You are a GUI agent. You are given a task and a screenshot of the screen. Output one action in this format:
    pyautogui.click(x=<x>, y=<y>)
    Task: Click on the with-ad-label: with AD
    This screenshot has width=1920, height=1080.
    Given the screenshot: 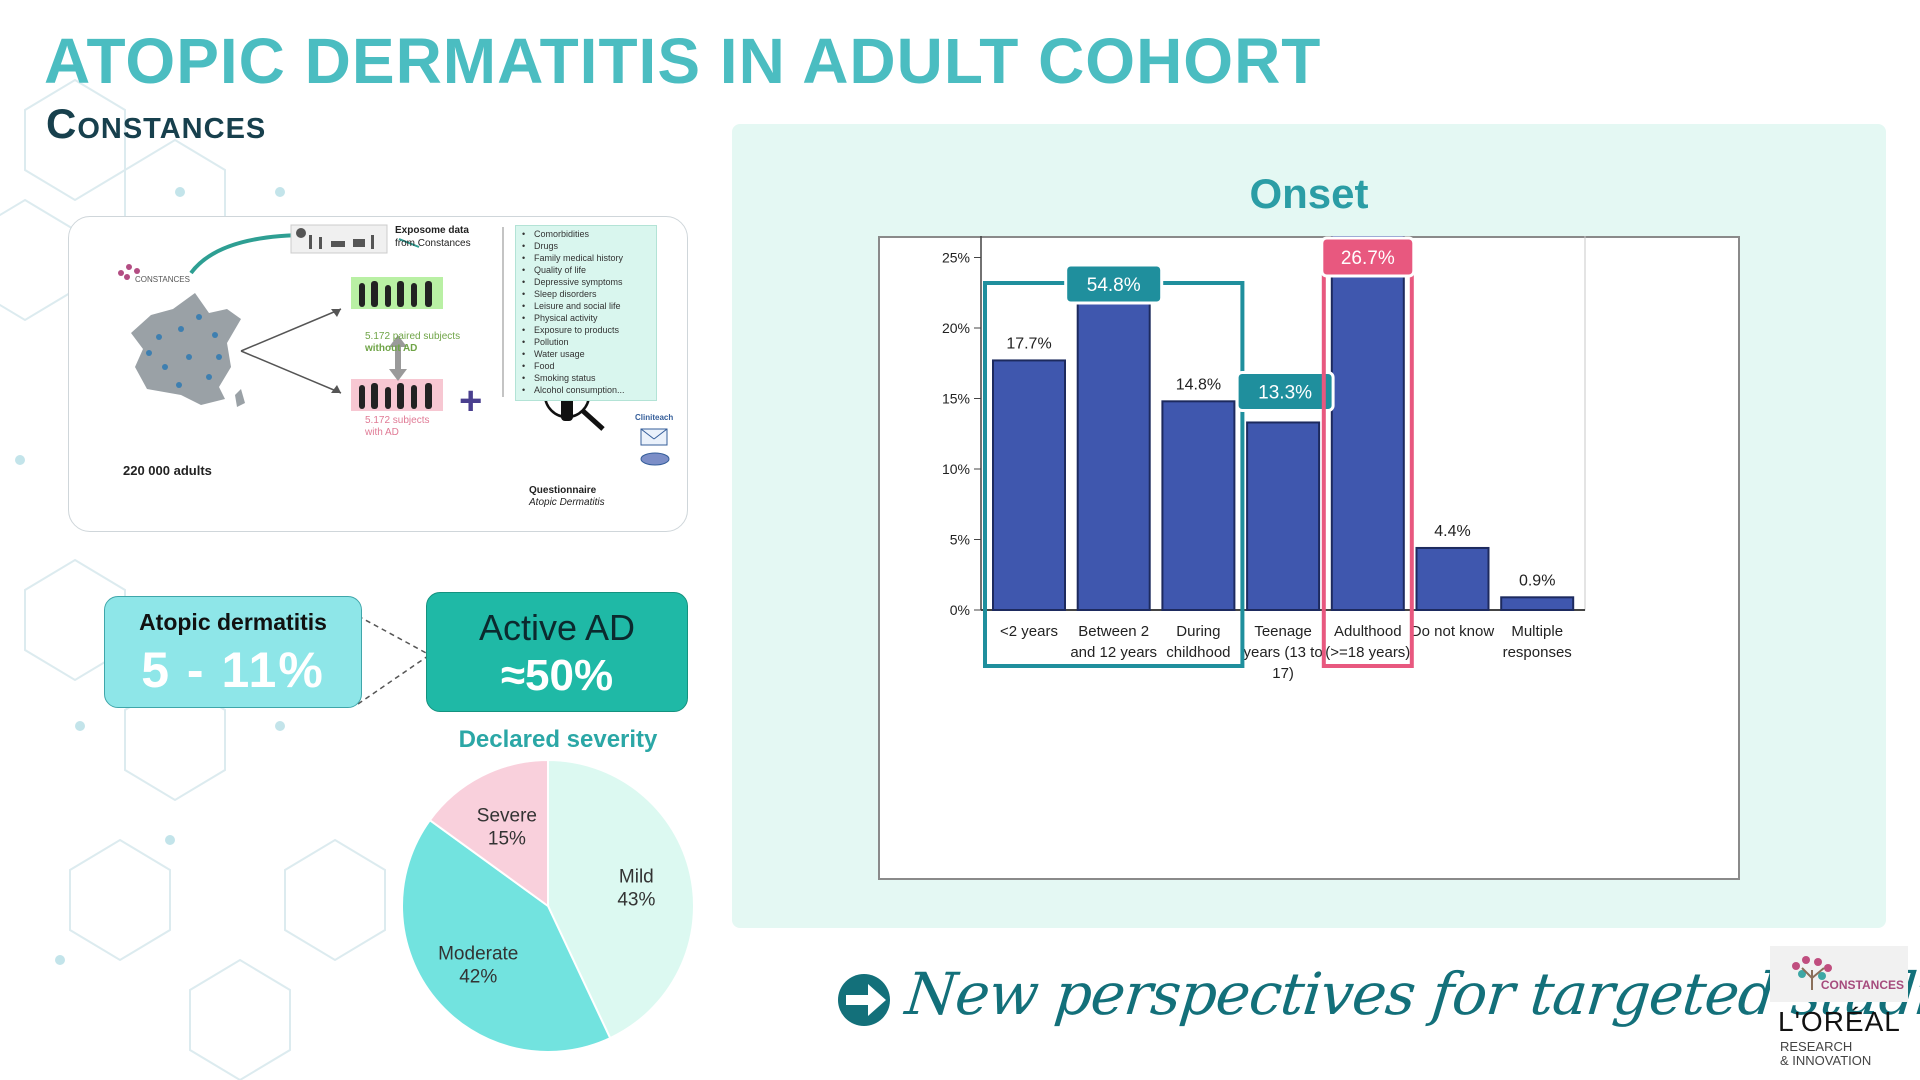 What is the action you would take?
    pyautogui.click(x=382, y=432)
    